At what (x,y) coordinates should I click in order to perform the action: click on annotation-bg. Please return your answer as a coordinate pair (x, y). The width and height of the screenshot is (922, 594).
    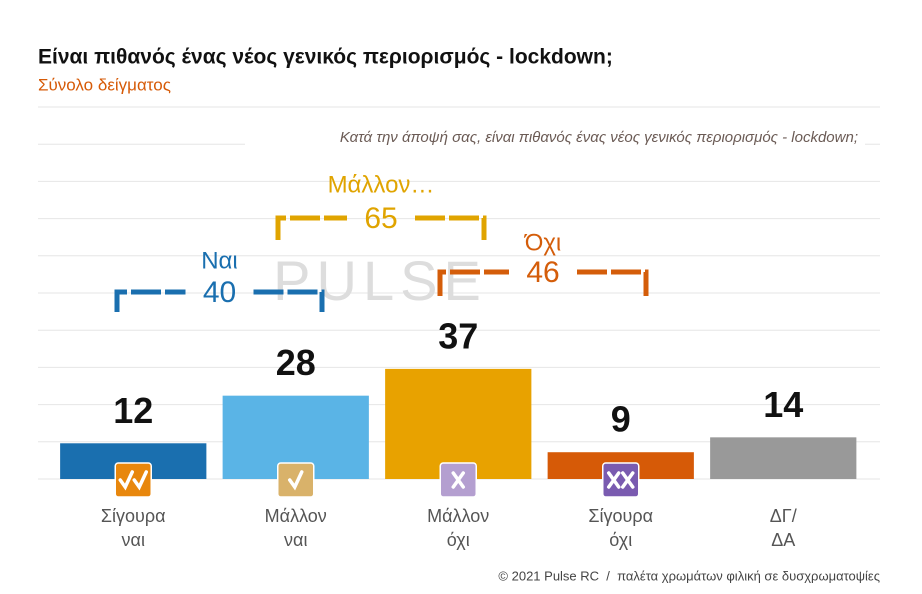
    Looking at the image, I should click on (555, 138).